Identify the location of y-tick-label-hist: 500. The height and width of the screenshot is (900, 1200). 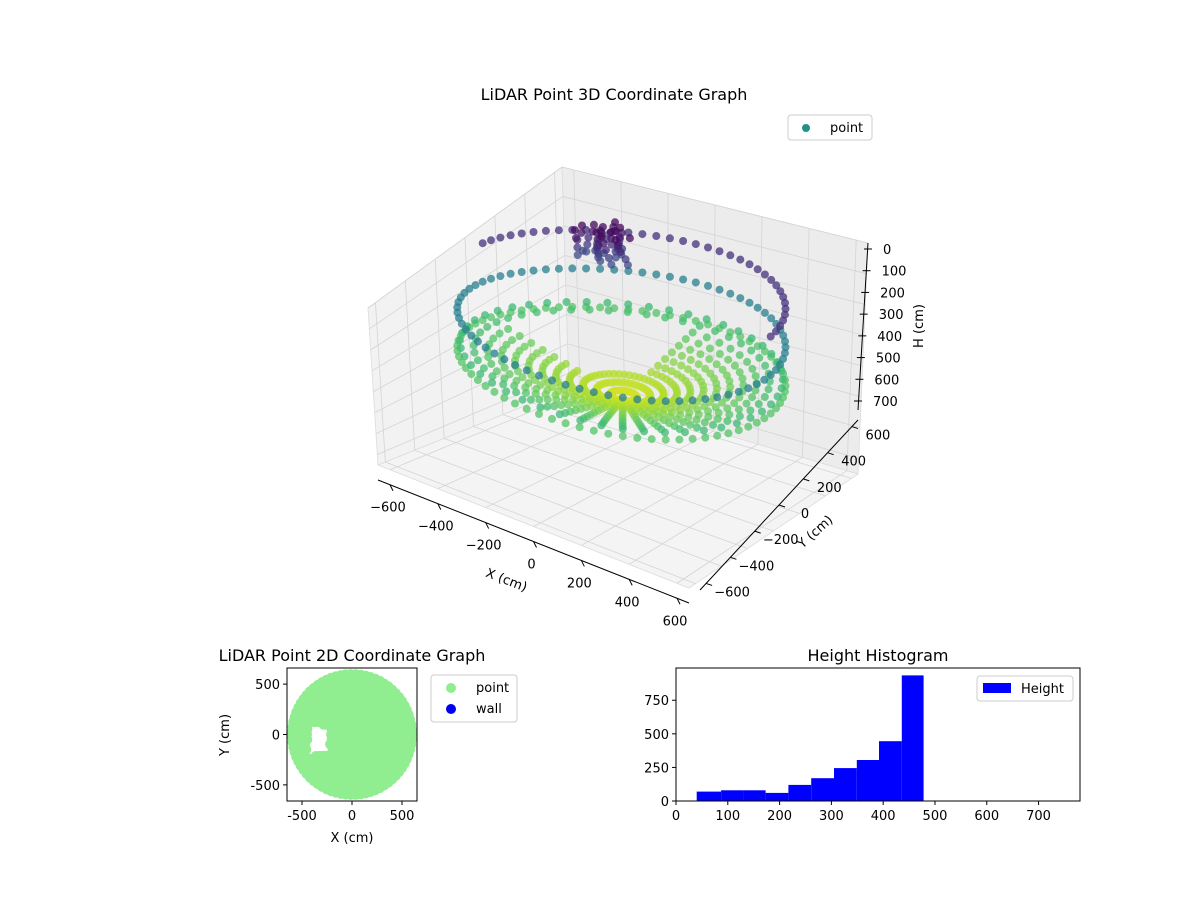
(656, 735).